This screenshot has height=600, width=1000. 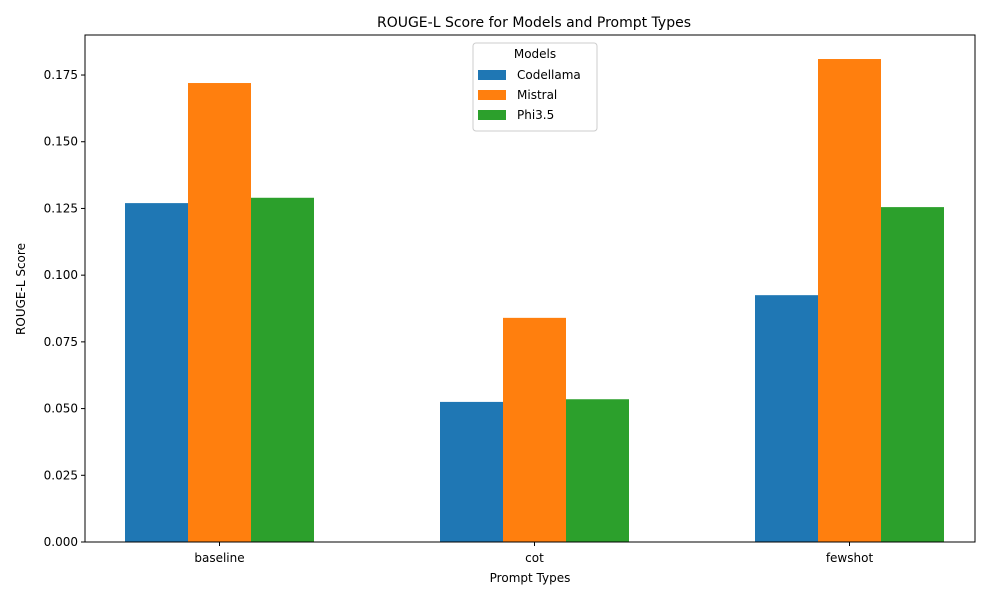 I want to click on legend: Models Codellama Mistral Phi3.5, so click(x=535, y=87).